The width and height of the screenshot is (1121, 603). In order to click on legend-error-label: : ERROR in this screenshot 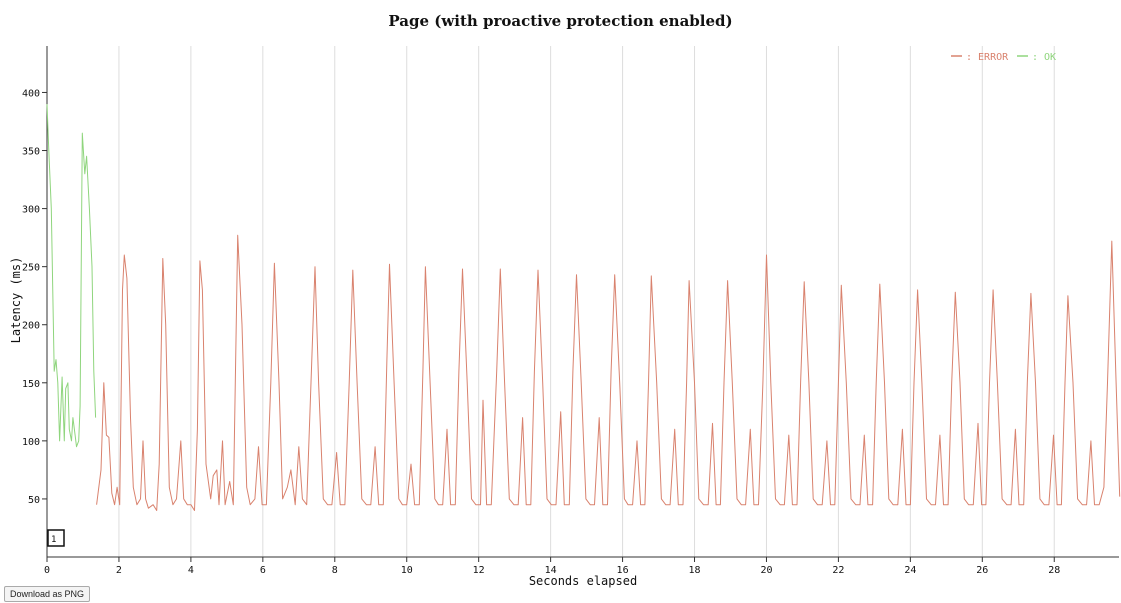, I will do `click(987, 57)`.